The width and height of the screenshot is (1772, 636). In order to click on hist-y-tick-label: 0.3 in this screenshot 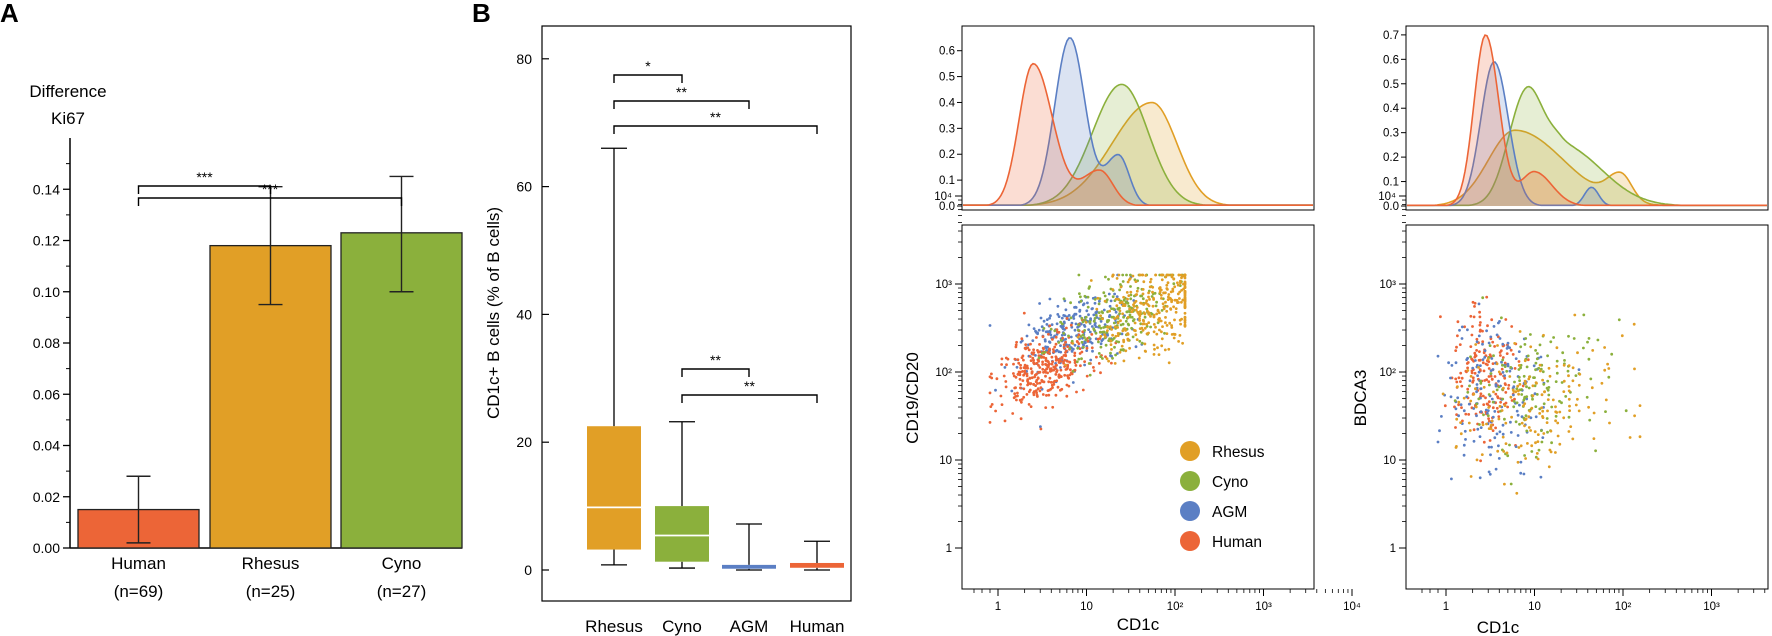, I will do `click(947, 129)`.